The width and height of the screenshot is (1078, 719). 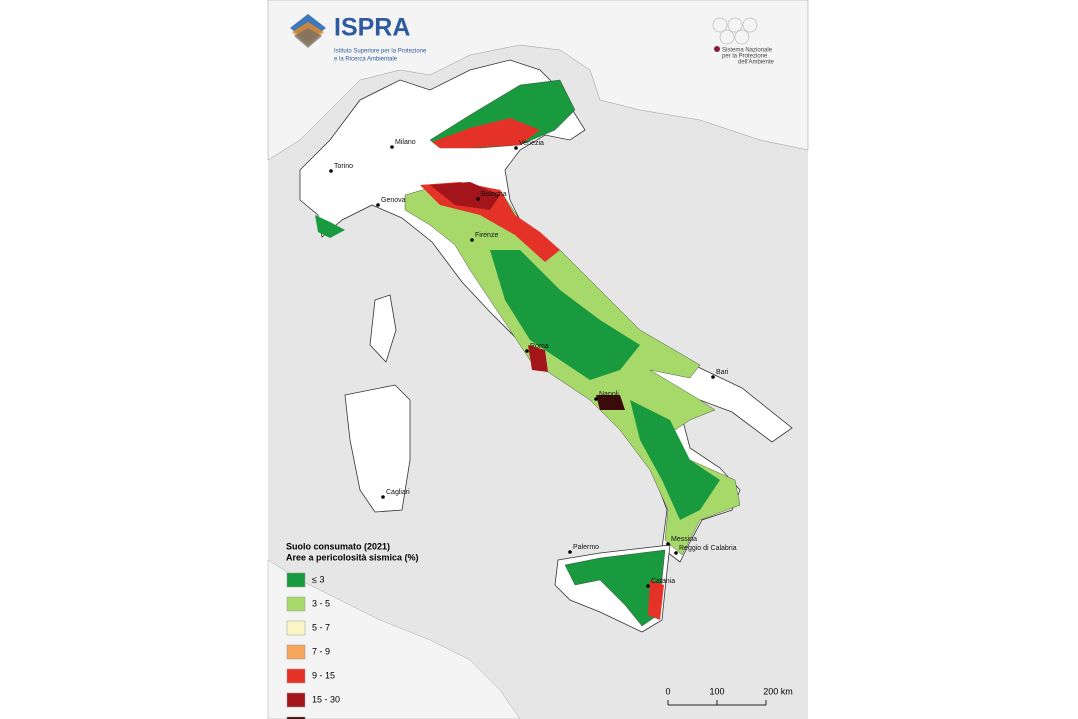 What do you see at coordinates (684, 539) in the screenshot?
I see `city-label: Messina` at bounding box center [684, 539].